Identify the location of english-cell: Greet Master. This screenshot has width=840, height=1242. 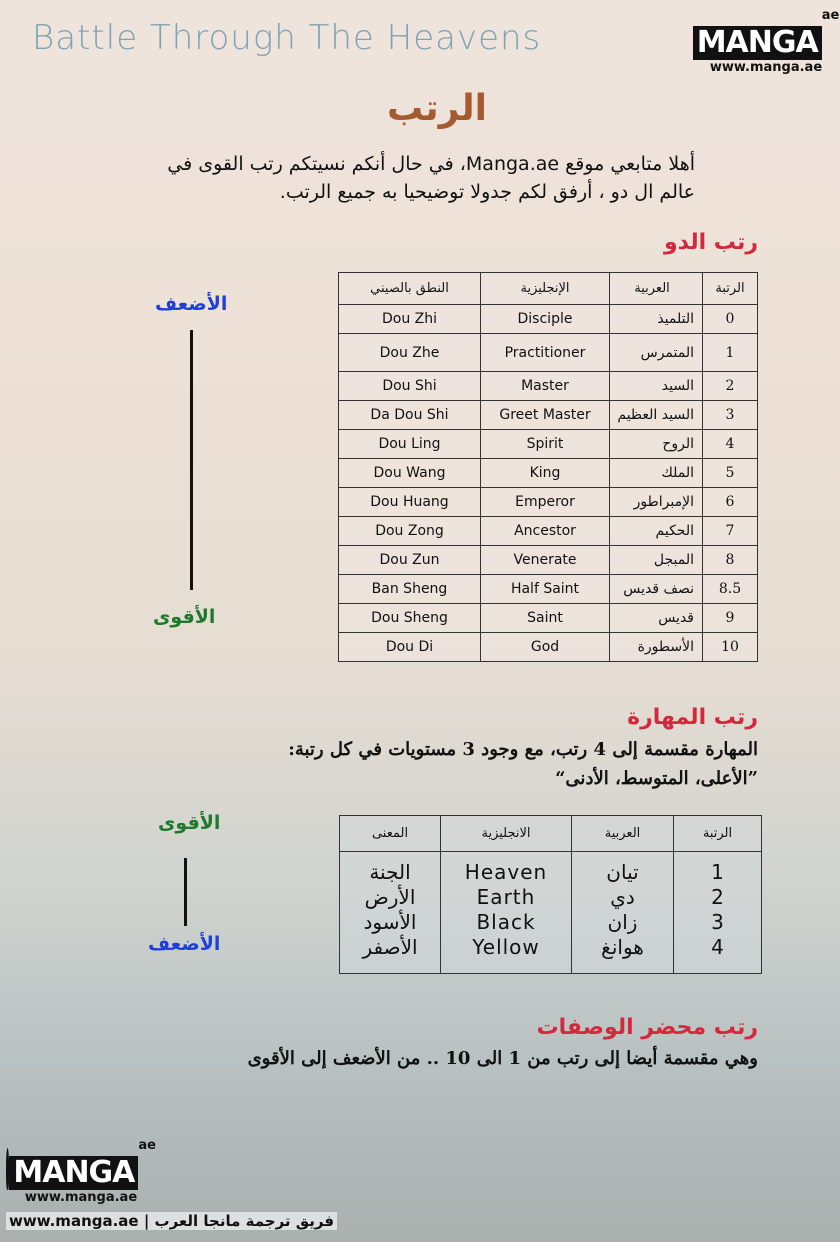
(545, 415).